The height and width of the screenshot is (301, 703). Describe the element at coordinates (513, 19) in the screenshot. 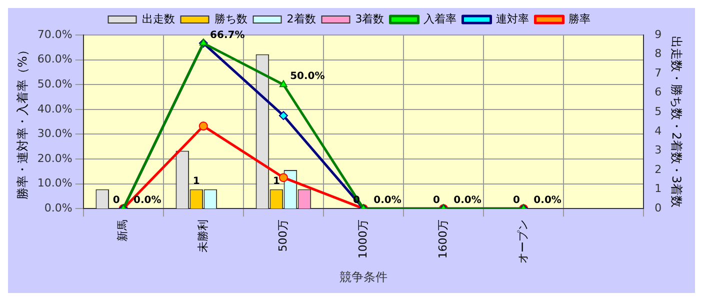

I see `legend-label: 連対率` at that location.